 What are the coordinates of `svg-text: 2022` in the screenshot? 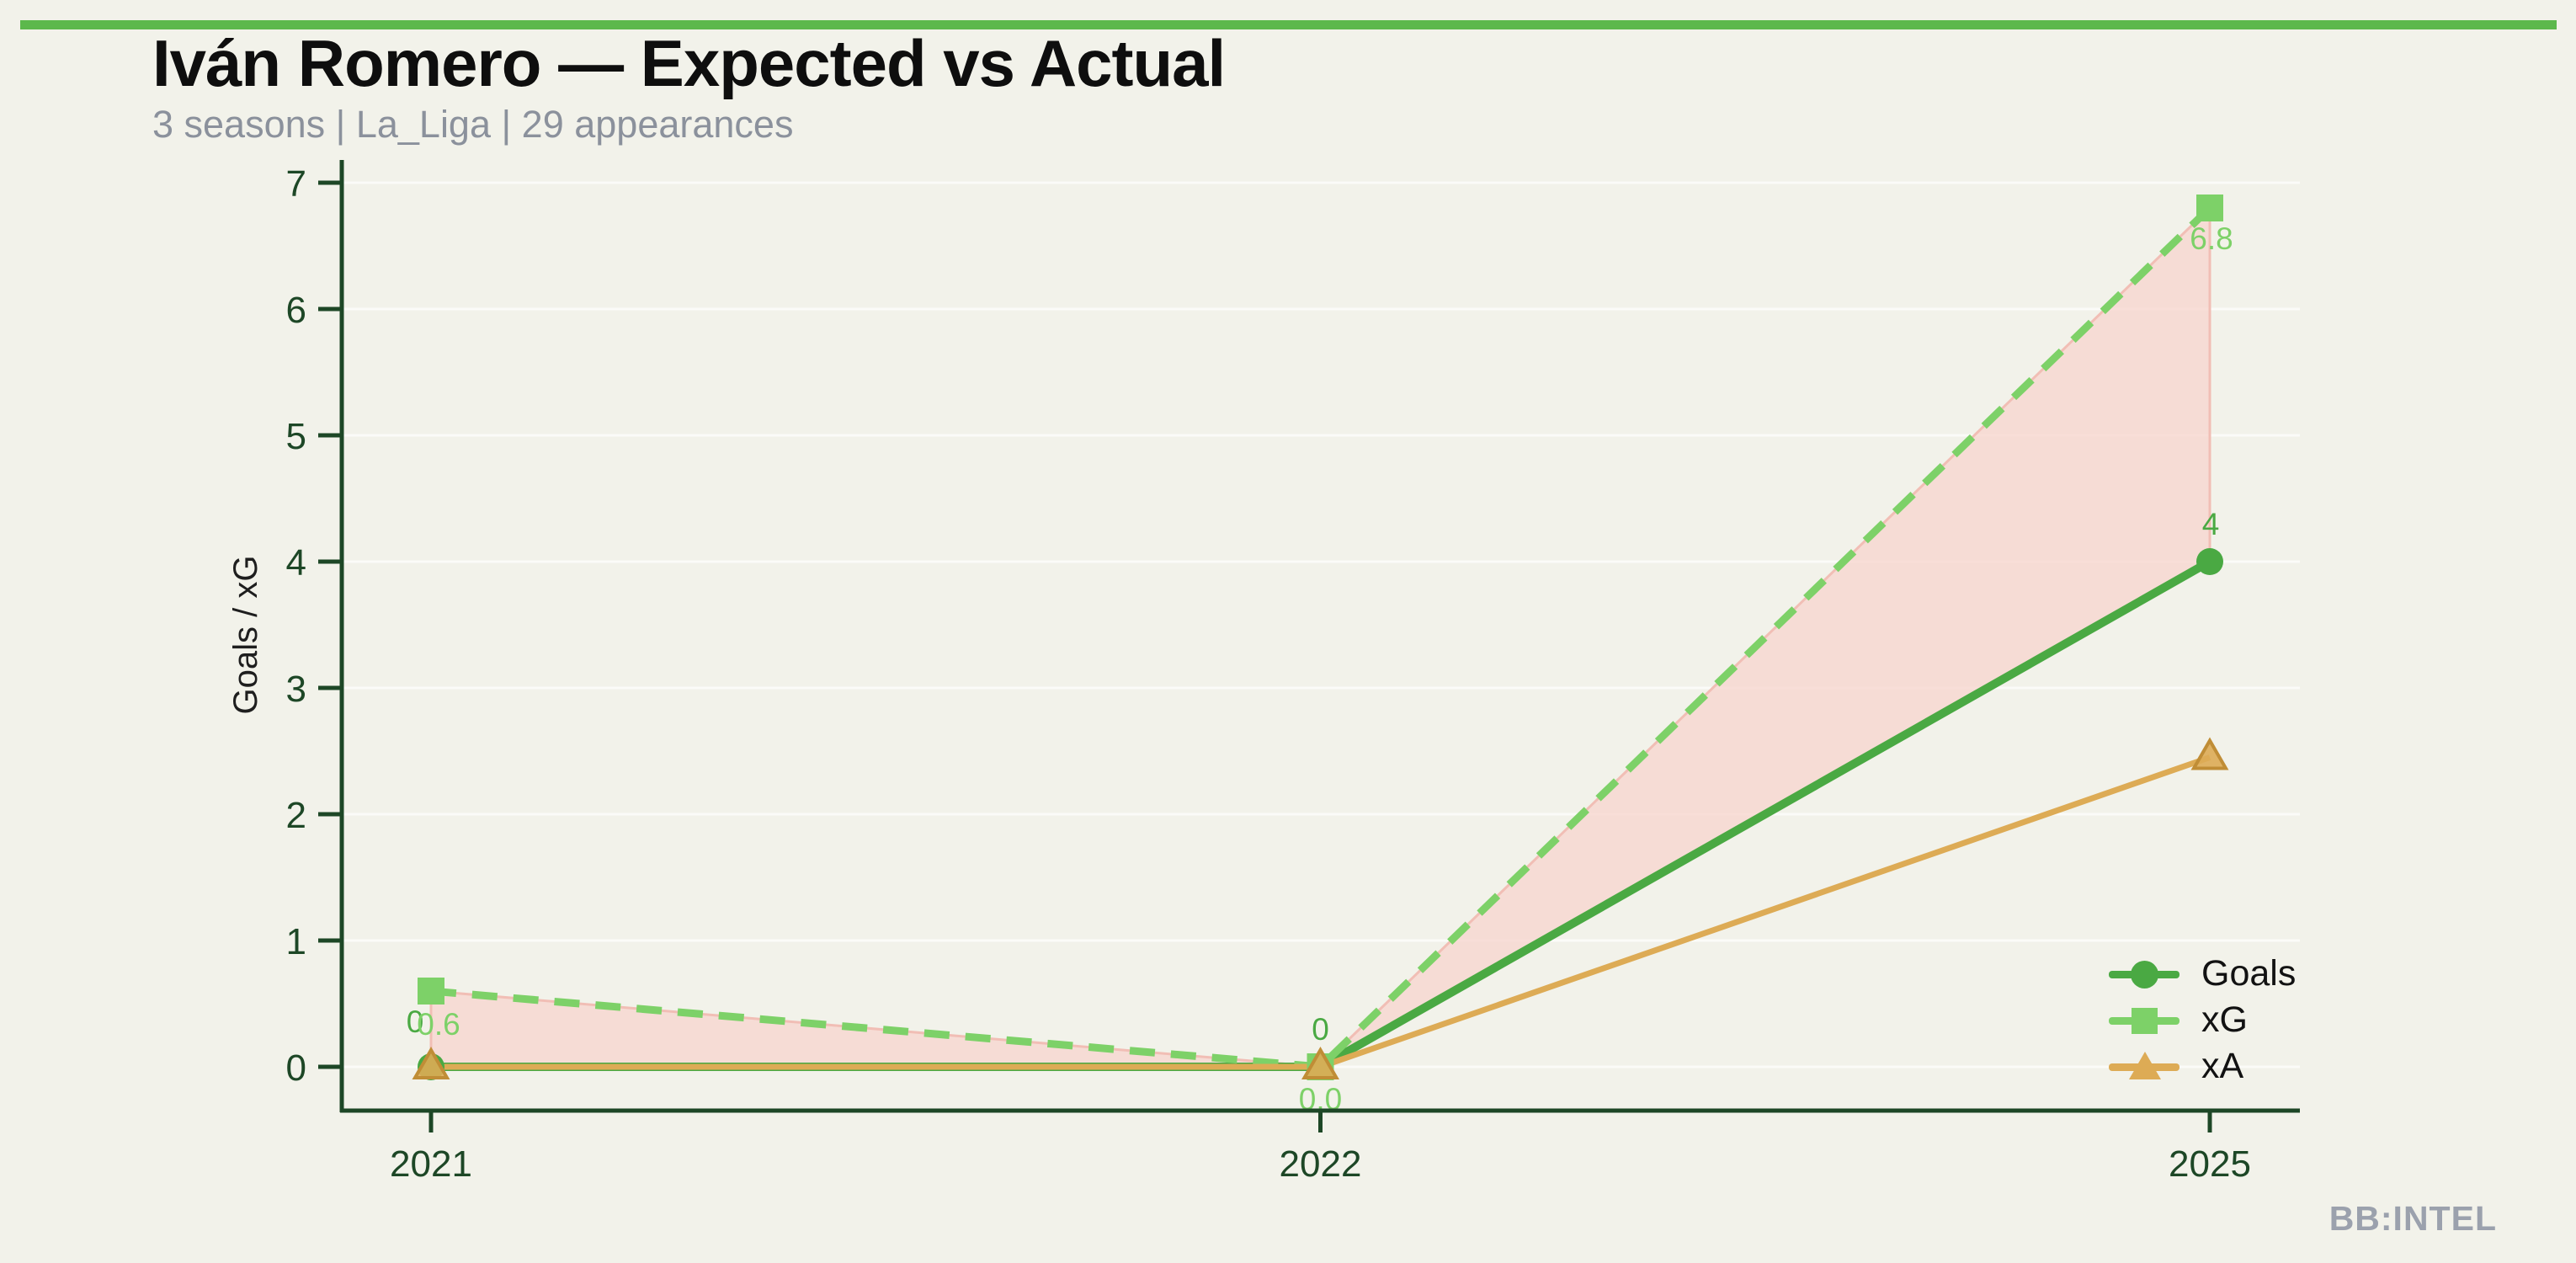 It's located at (1321, 1164).